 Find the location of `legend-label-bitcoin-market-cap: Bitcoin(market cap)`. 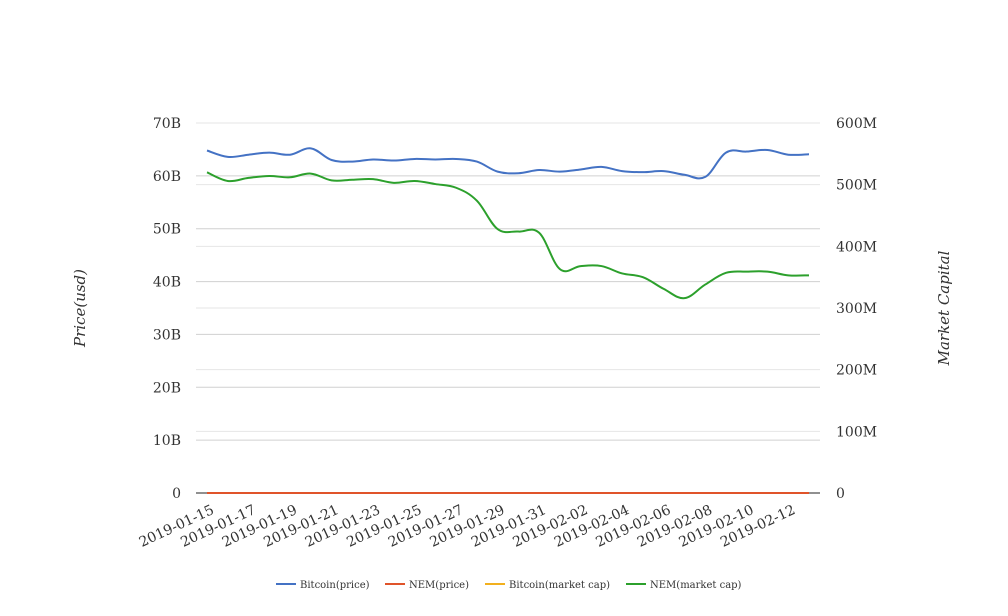

legend-label-bitcoin-market-cap: Bitcoin(market cap) is located at coordinates (559, 585).